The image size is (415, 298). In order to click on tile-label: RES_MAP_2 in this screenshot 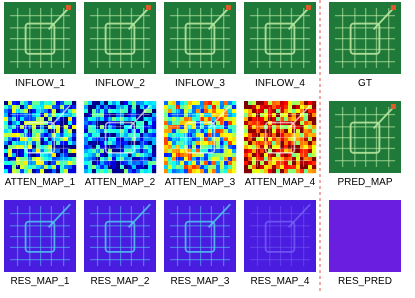, I will do `click(120, 281)`.